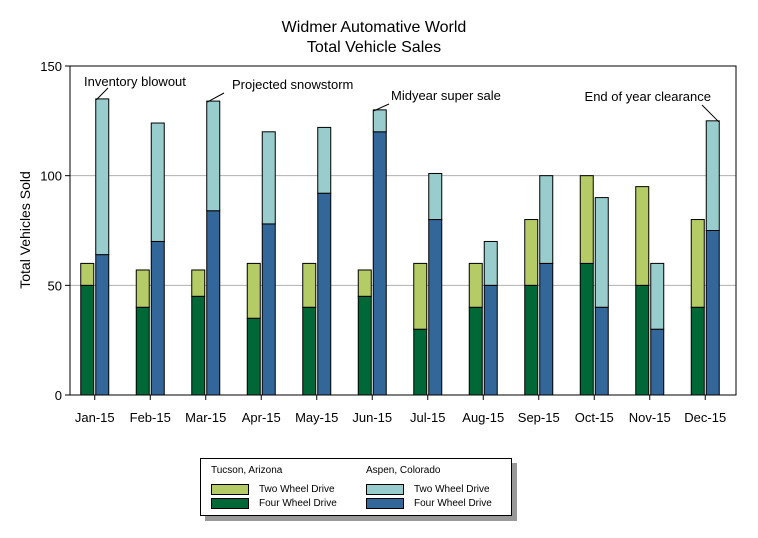 This screenshot has height=538, width=758. I want to click on y-axis-label: Total Vehicles Sold, so click(25, 230).